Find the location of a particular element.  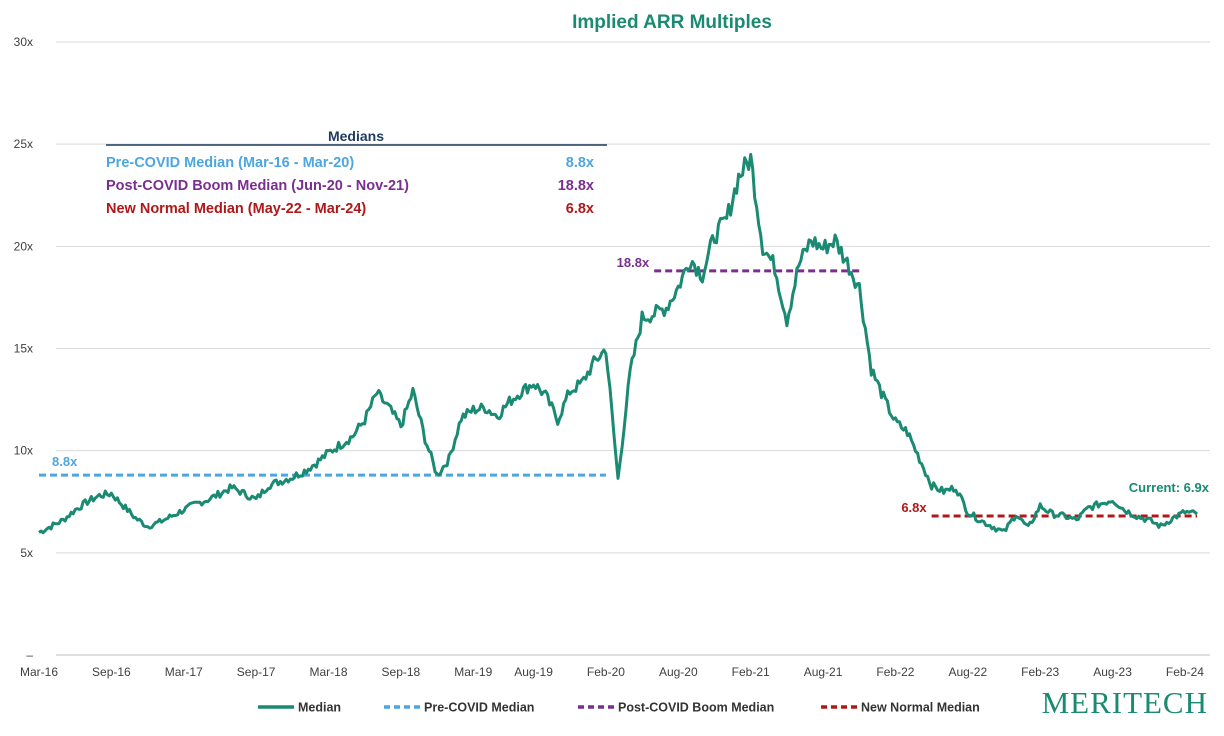

y-tick-label: 15x is located at coordinates (23, 349).